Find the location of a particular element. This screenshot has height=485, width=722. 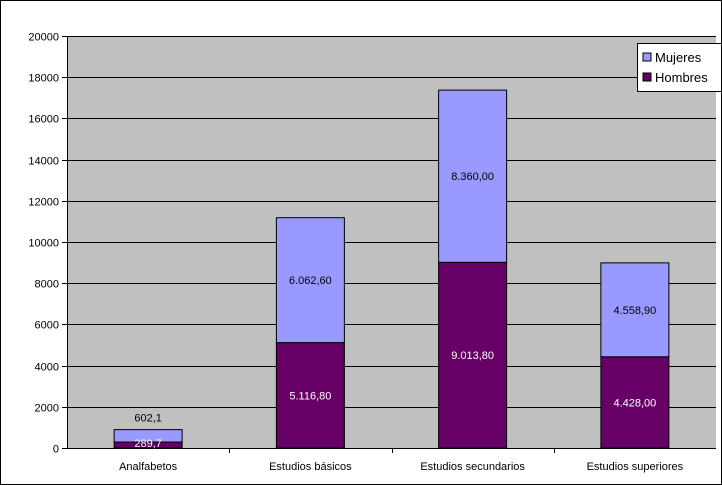

x-category-label: Analfabetos is located at coordinates (148, 467).